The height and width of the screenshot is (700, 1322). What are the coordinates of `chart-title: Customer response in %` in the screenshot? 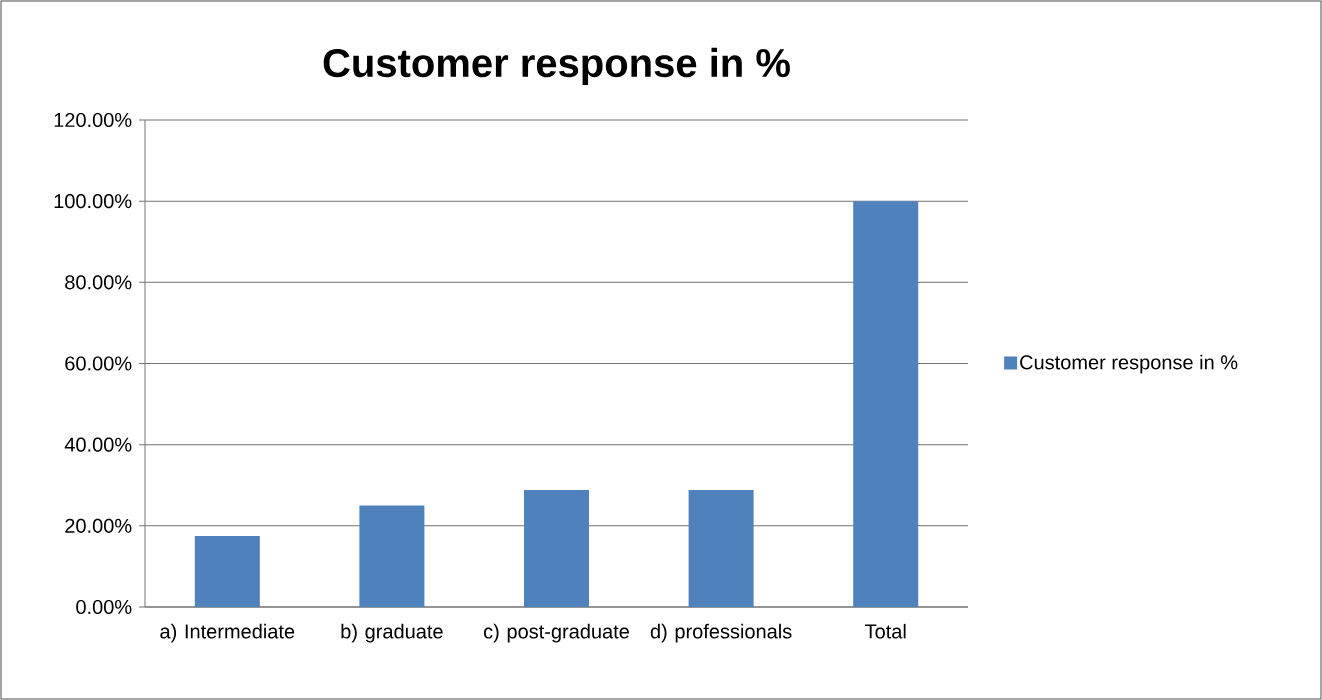 It's located at (556, 66).